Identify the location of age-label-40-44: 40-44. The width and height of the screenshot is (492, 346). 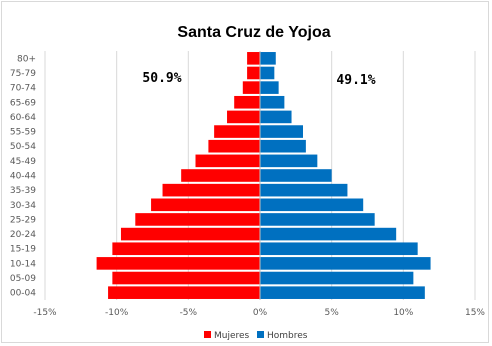
(23, 177).